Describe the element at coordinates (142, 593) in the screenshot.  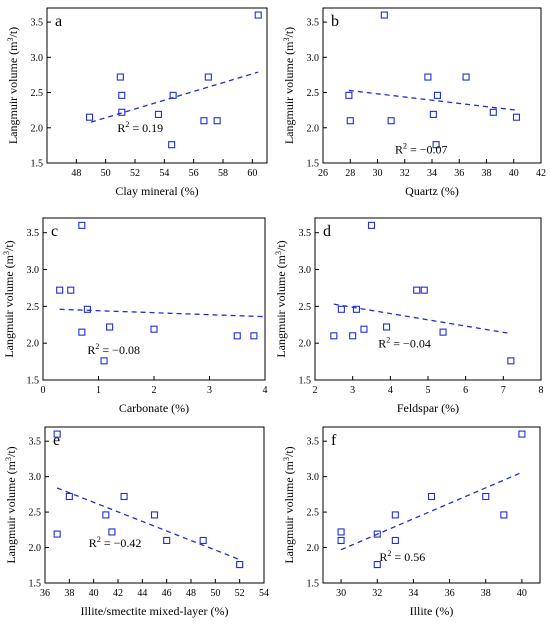
I see `x-tick-label: 44` at that location.